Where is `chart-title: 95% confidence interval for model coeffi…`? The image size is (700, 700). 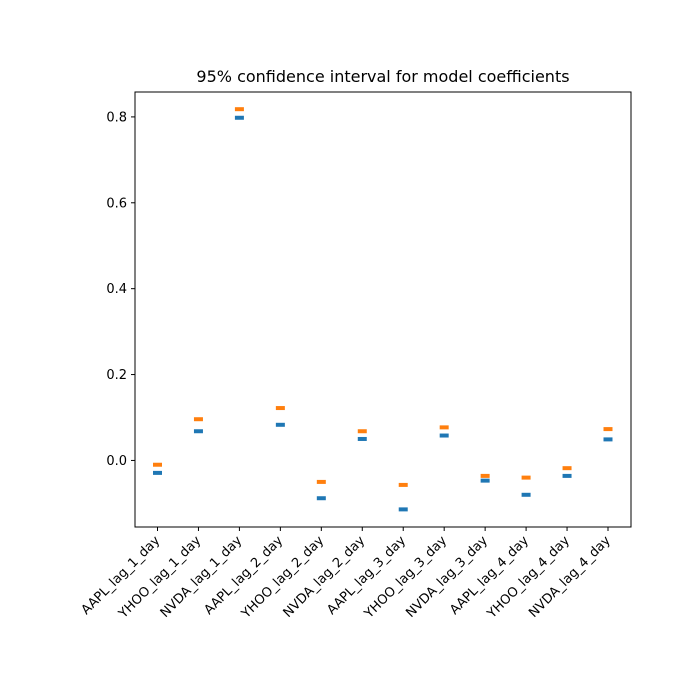
chart-title: 95% confidence interval for model coeffi… is located at coordinates (382, 76).